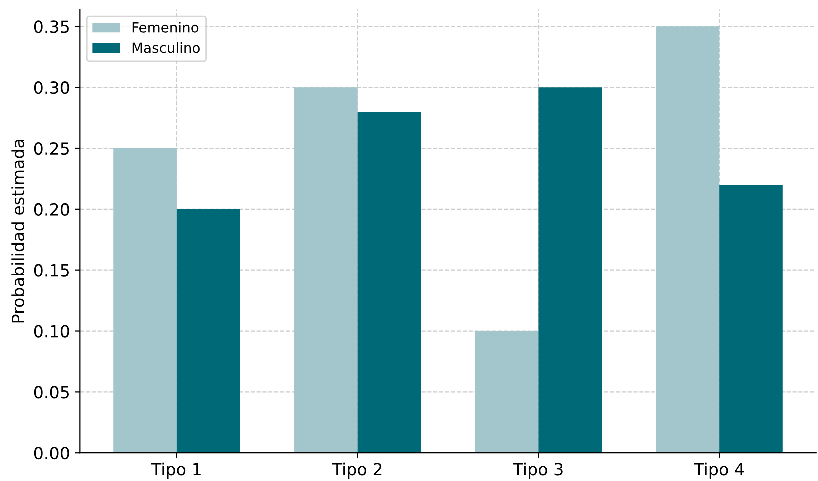 The image size is (818, 481). What do you see at coordinates (51, 270) in the screenshot?
I see `y-tick-label: 0.15` at bounding box center [51, 270].